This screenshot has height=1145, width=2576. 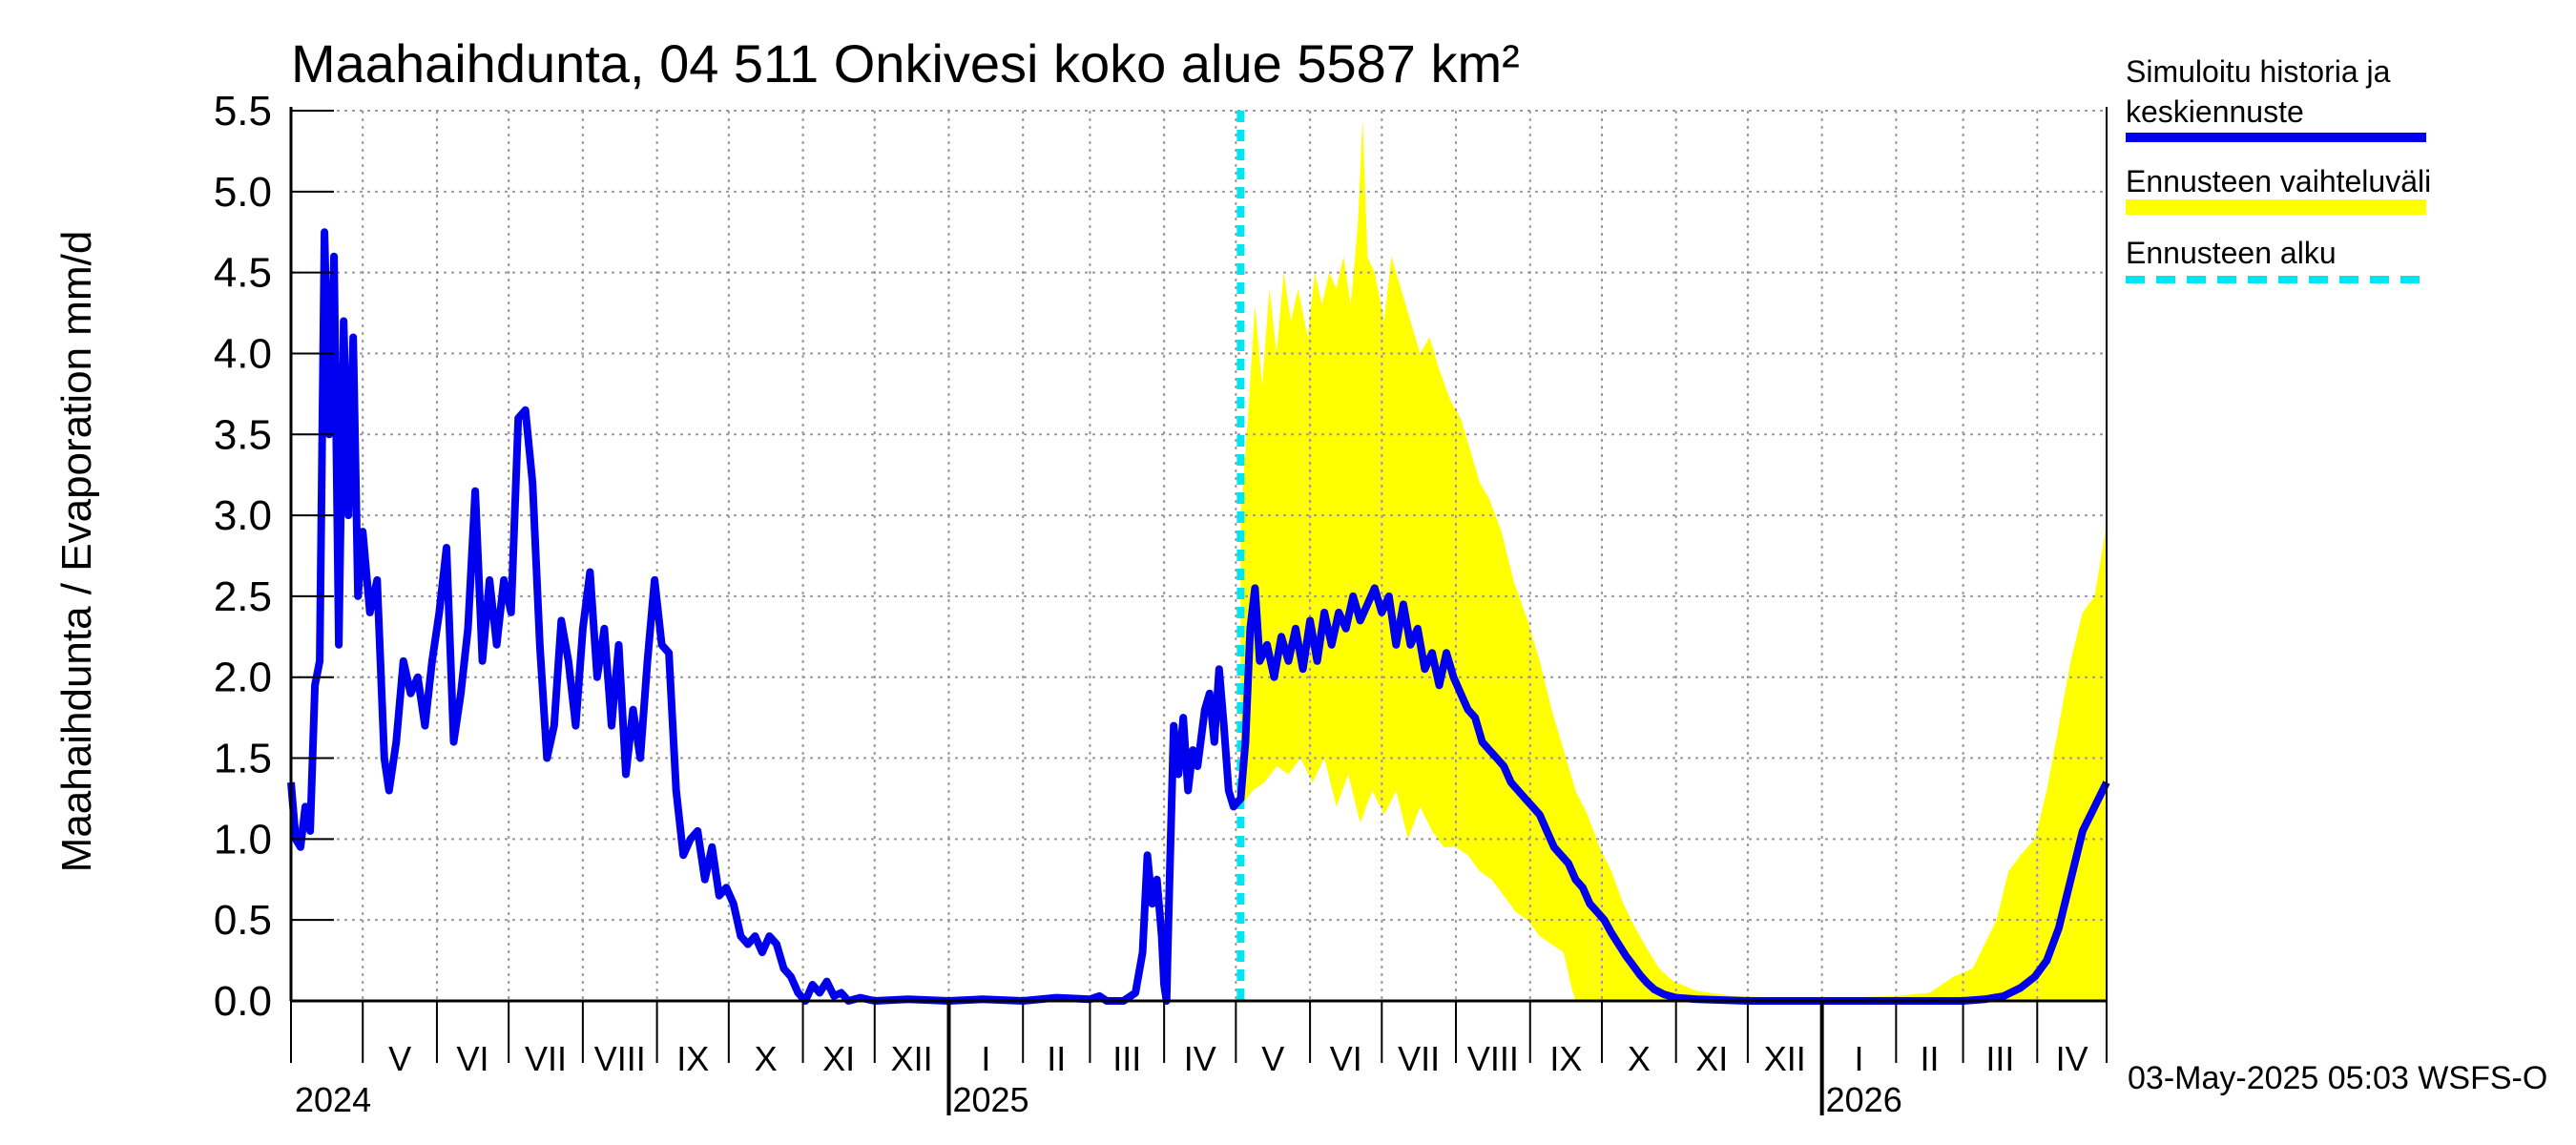 What do you see at coordinates (243, 596) in the screenshot?
I see `y-tick-label: 2.5` at bounding box center [243, 596].